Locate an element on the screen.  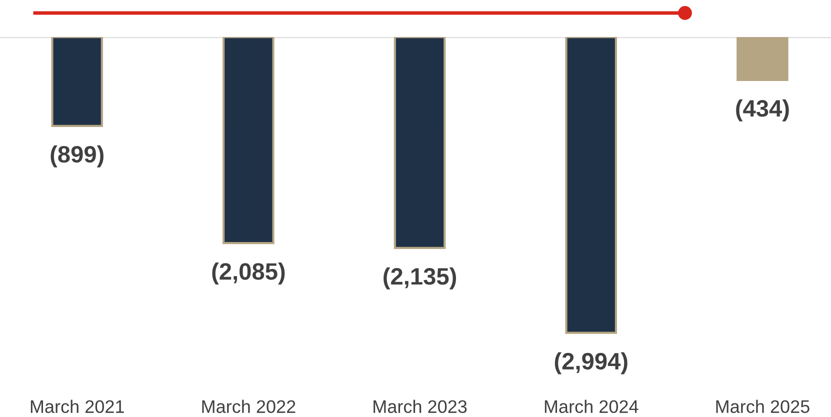
data-label: (2,994) is located at coordinates (591, 363).